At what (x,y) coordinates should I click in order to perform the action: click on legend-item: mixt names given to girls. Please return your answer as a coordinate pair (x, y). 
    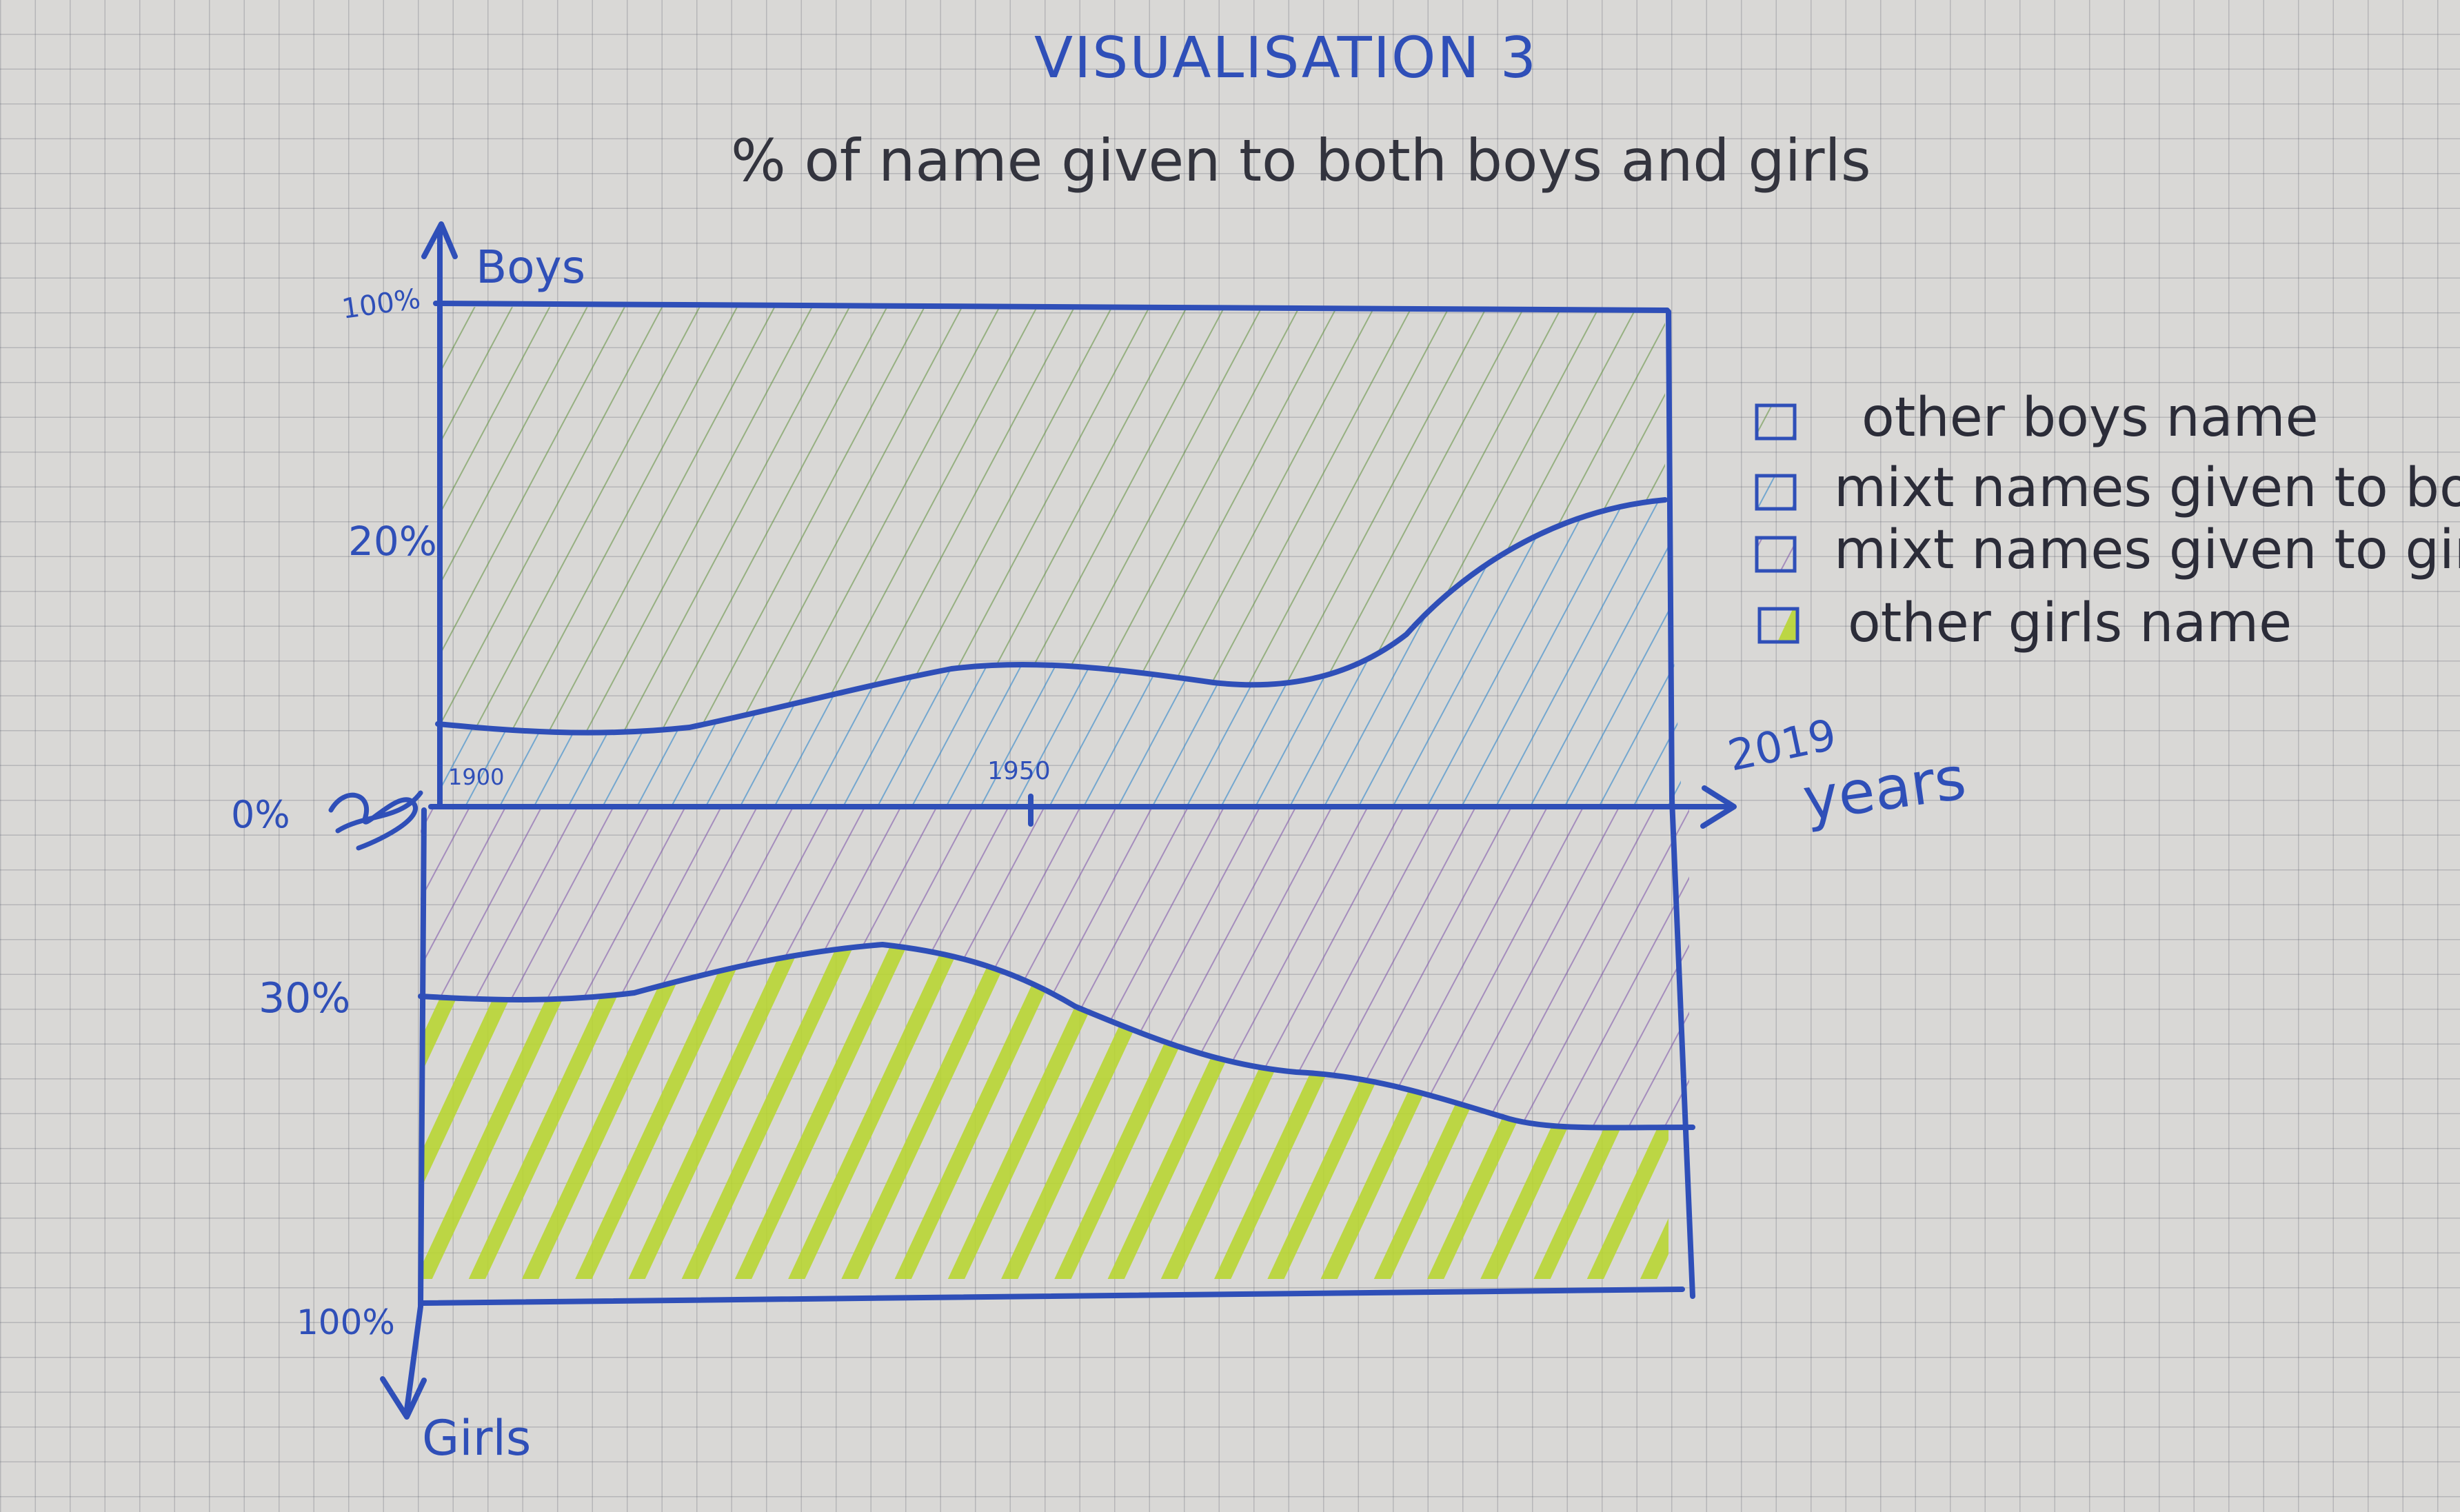
    Looking at the image, I should click on (2108, 550).